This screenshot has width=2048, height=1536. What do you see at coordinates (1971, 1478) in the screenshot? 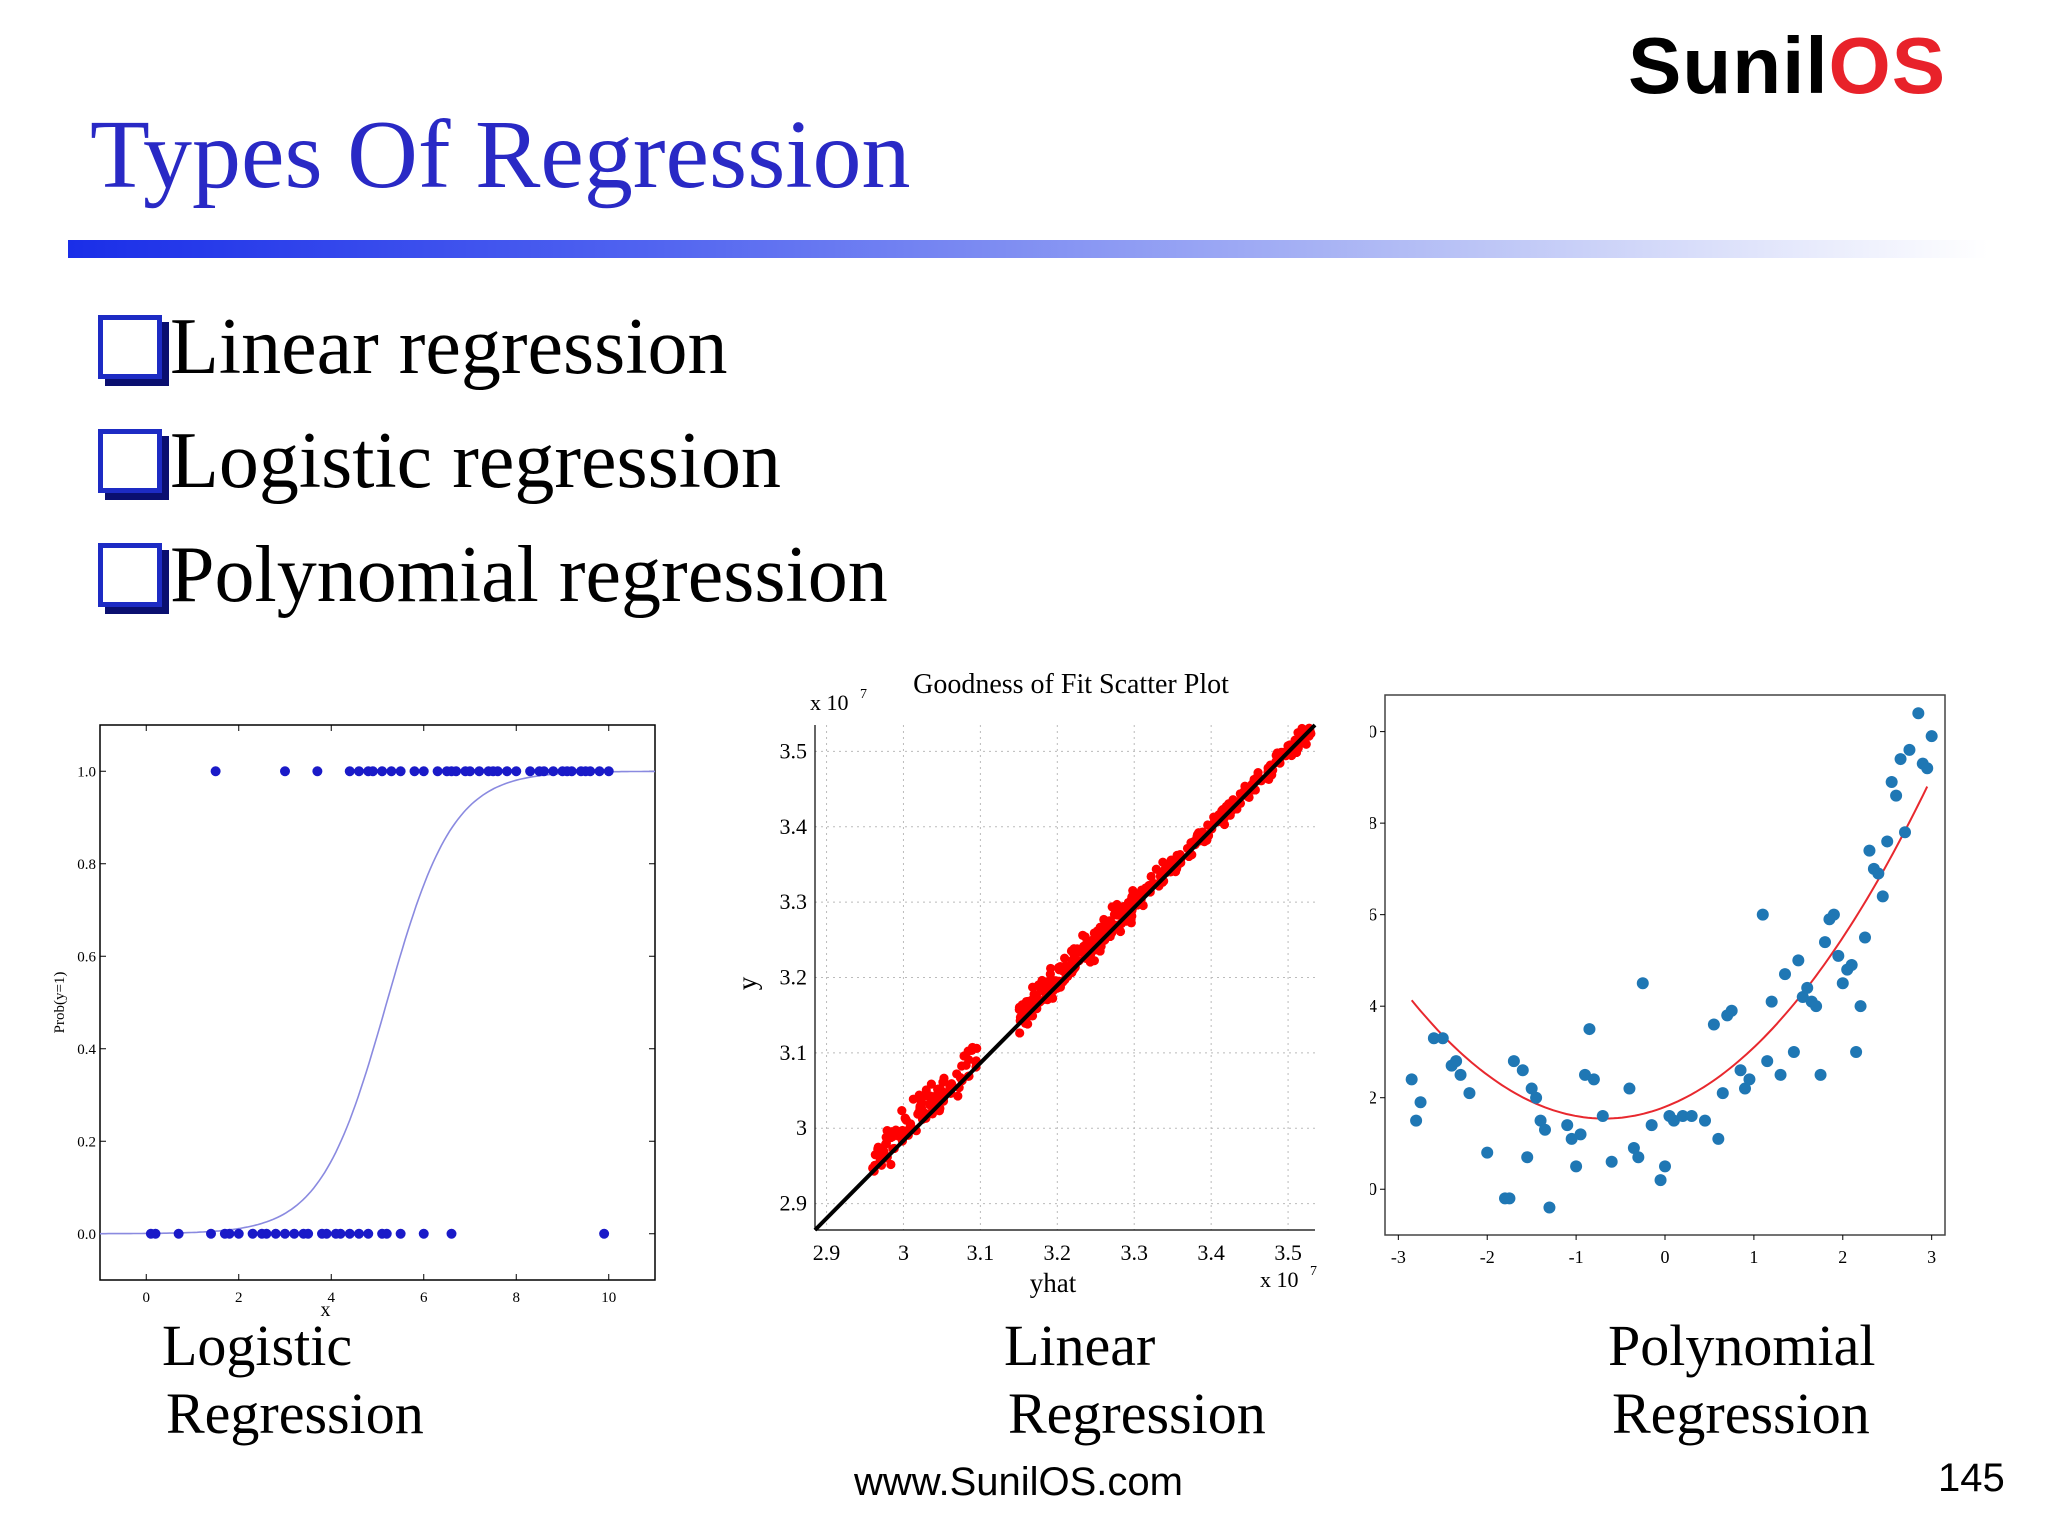
I see `page-number: 145` at bounding box center [1971, 1478].